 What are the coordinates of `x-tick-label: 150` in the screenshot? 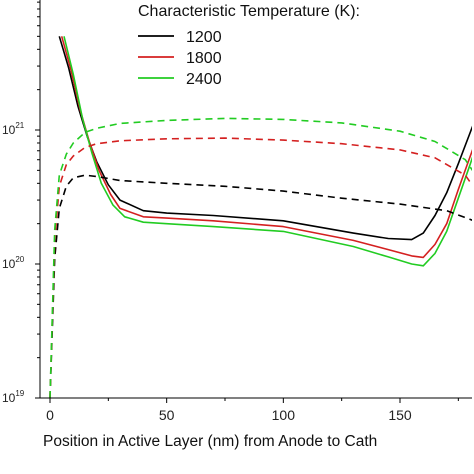 It's located at (400, 415).